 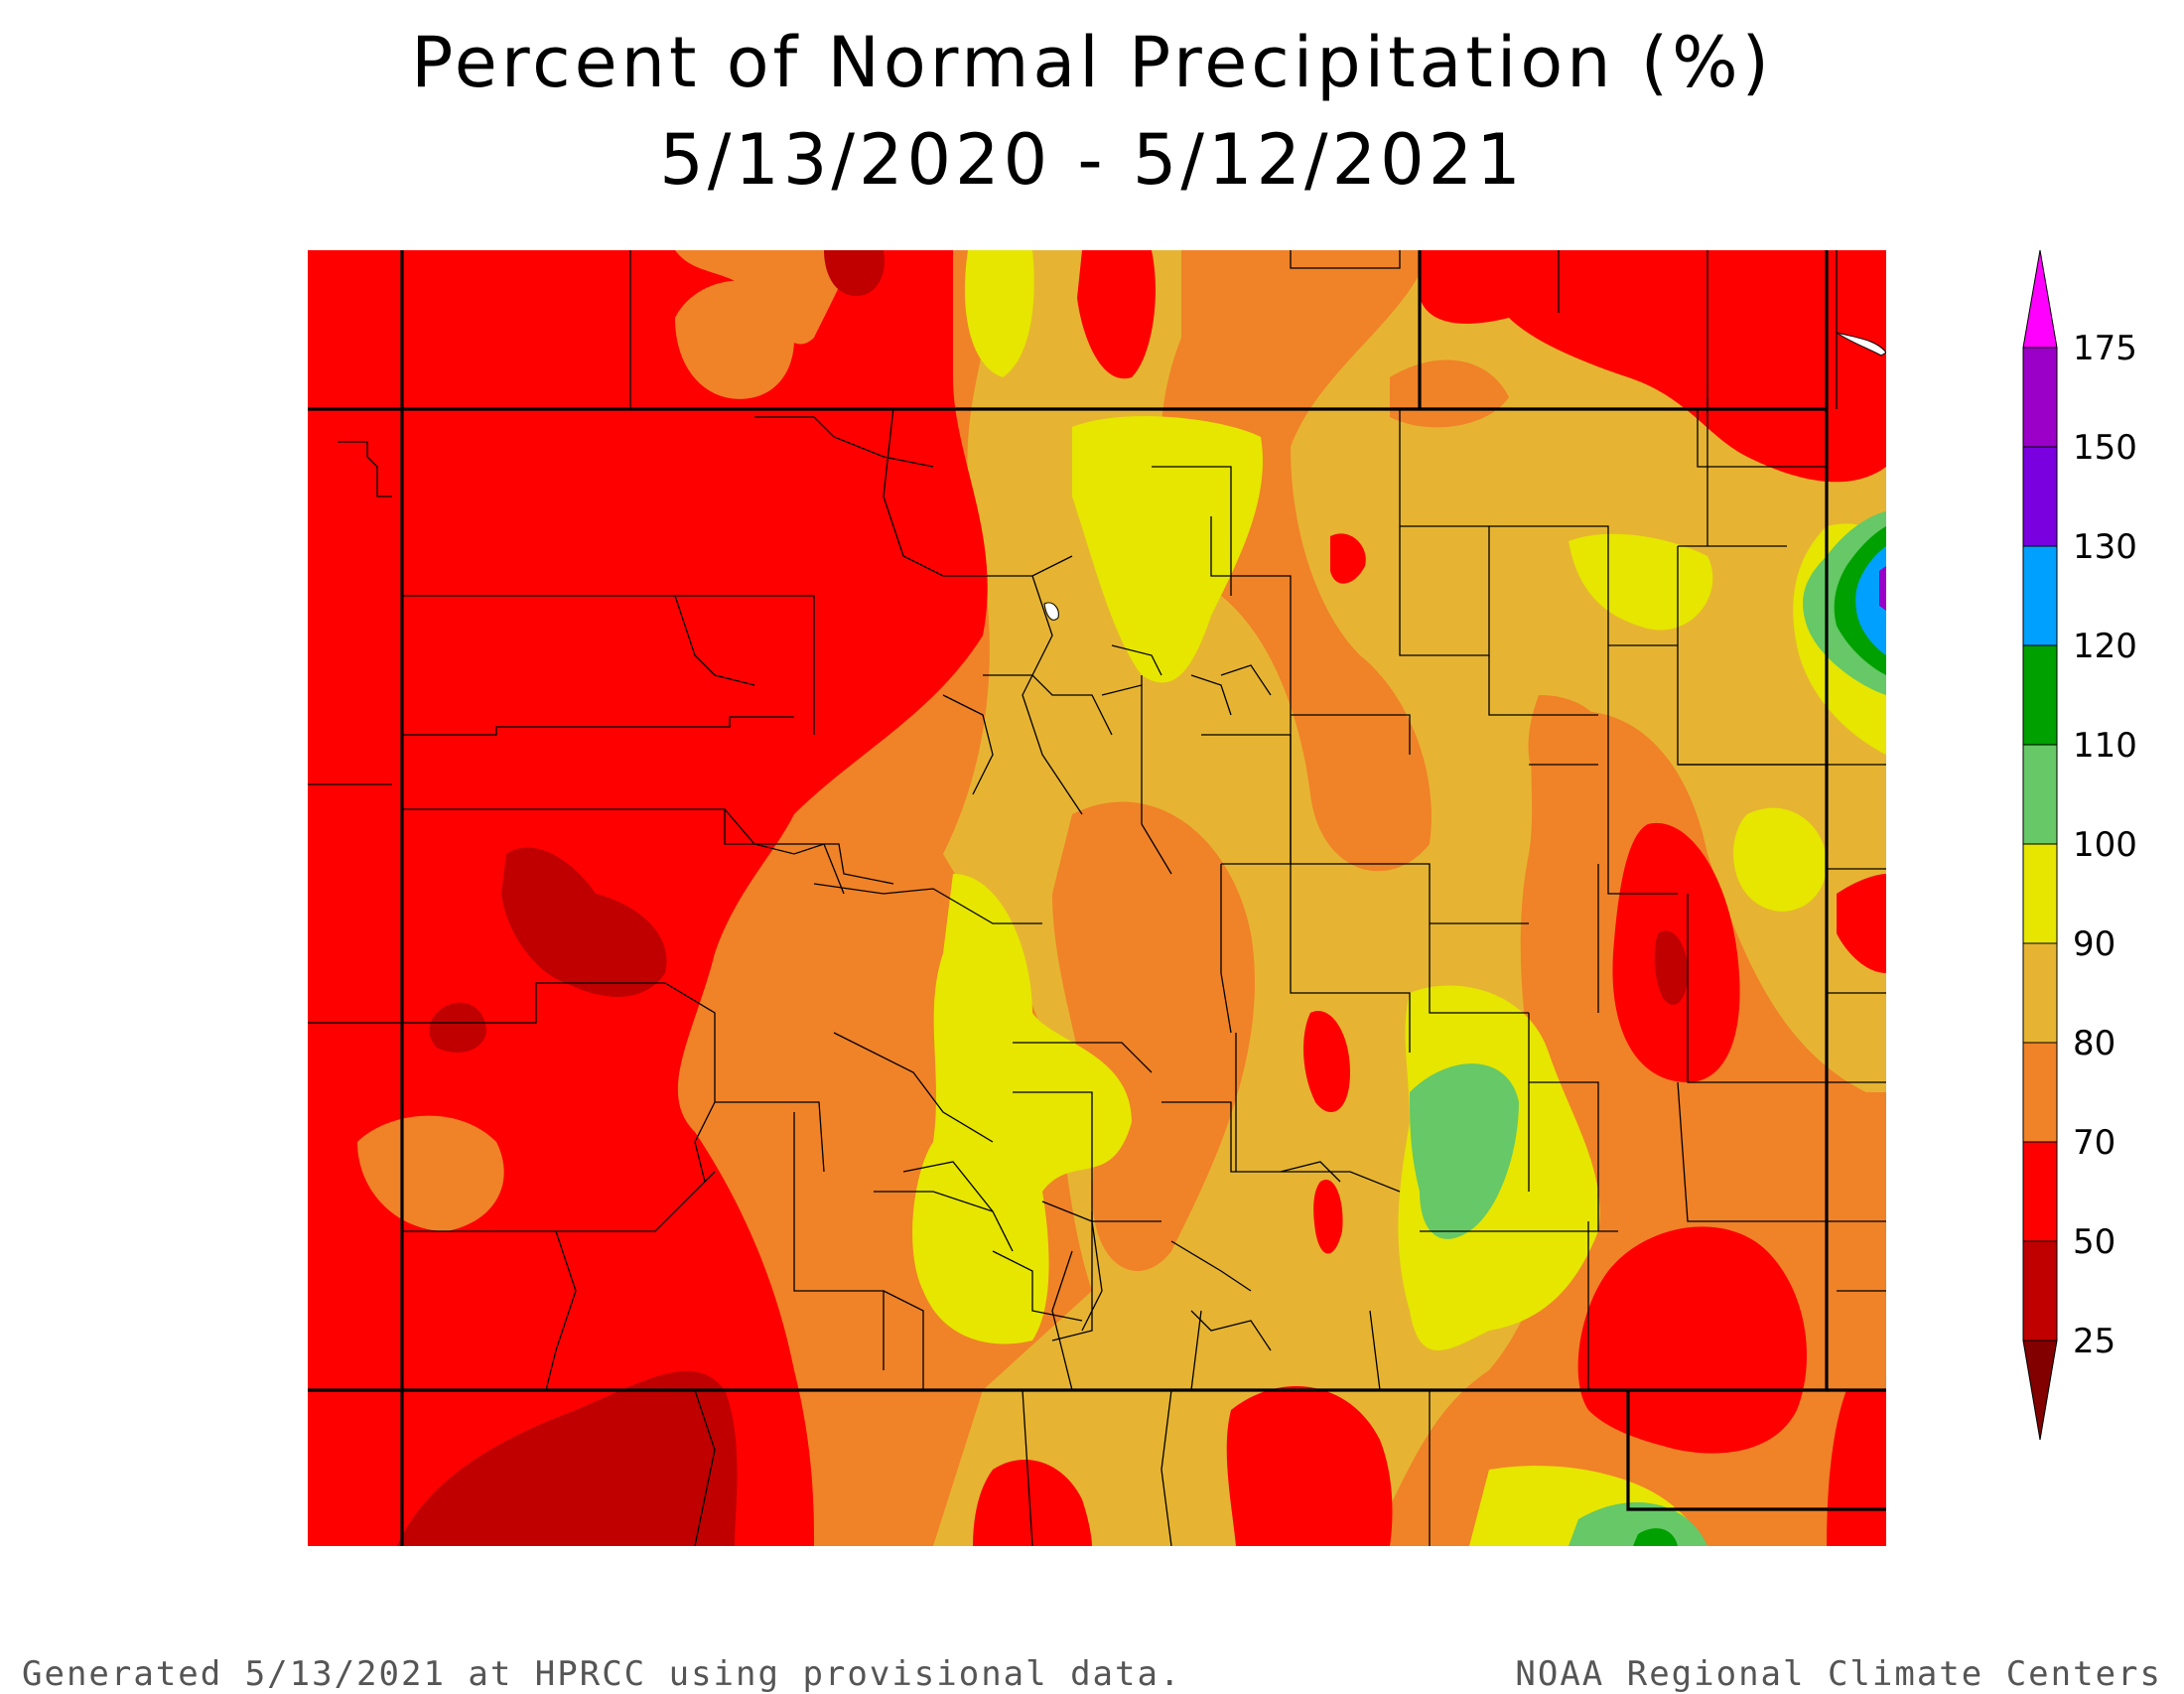 What do you see at coordinates (2105, 845) in the screenshot?
I see `legend-label: 100` at bounding box center [2105, 845].